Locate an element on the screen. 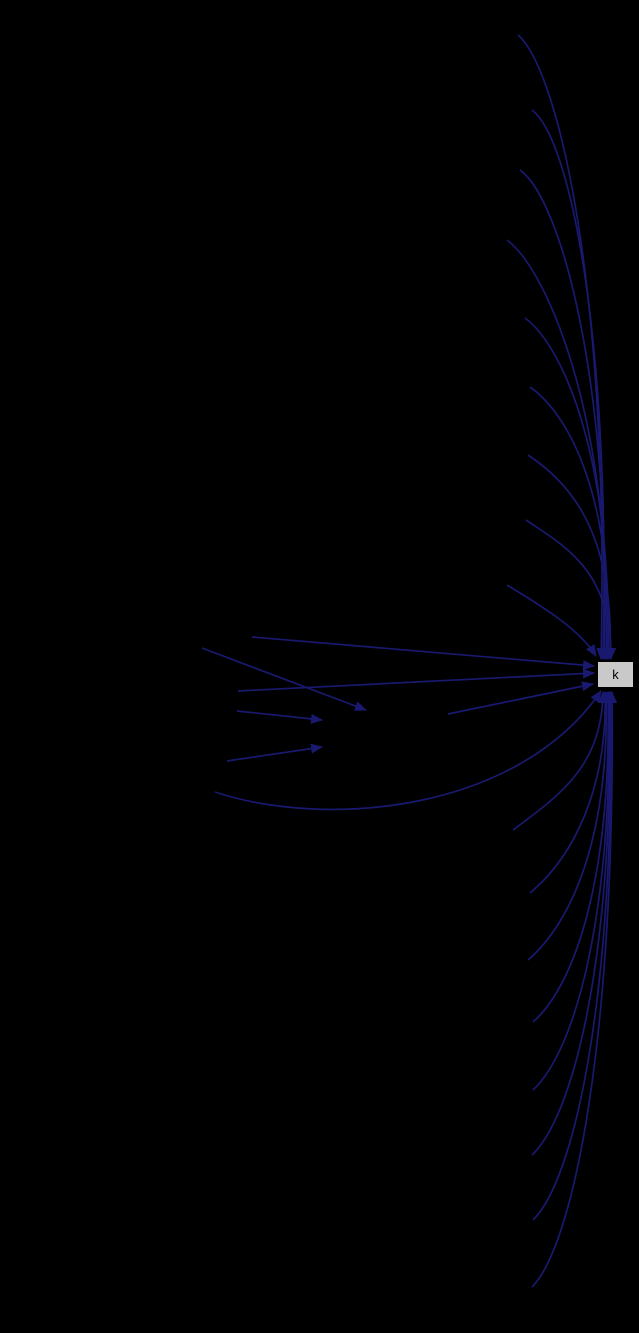 This screenshot has height=1333, width=639. node-k: k is located at coordinates (615, 674).